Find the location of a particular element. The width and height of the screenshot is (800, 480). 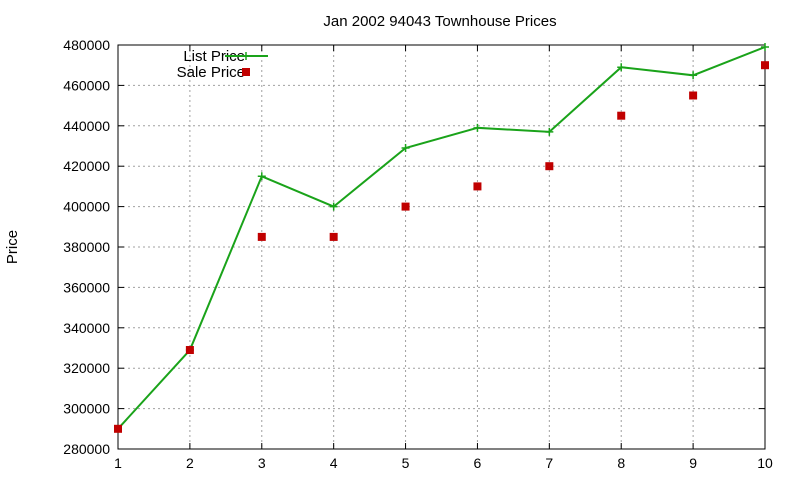

y-axis-label: Price is located at coordinates (12, 247).